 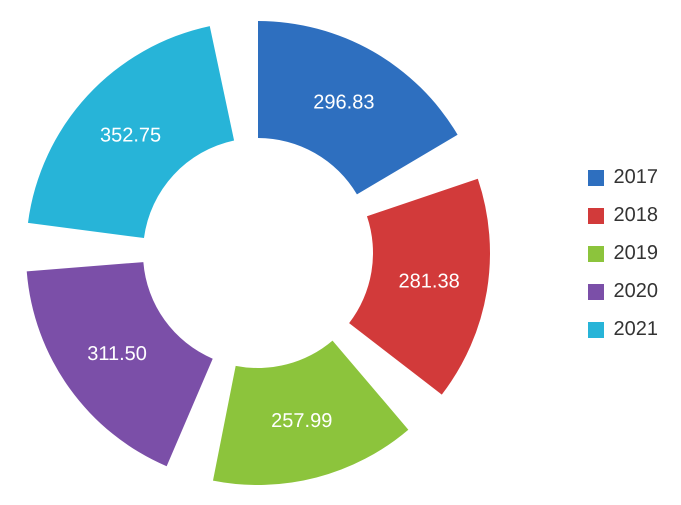 I want to click on data-label: 352.75, so click(x=131, y=135).